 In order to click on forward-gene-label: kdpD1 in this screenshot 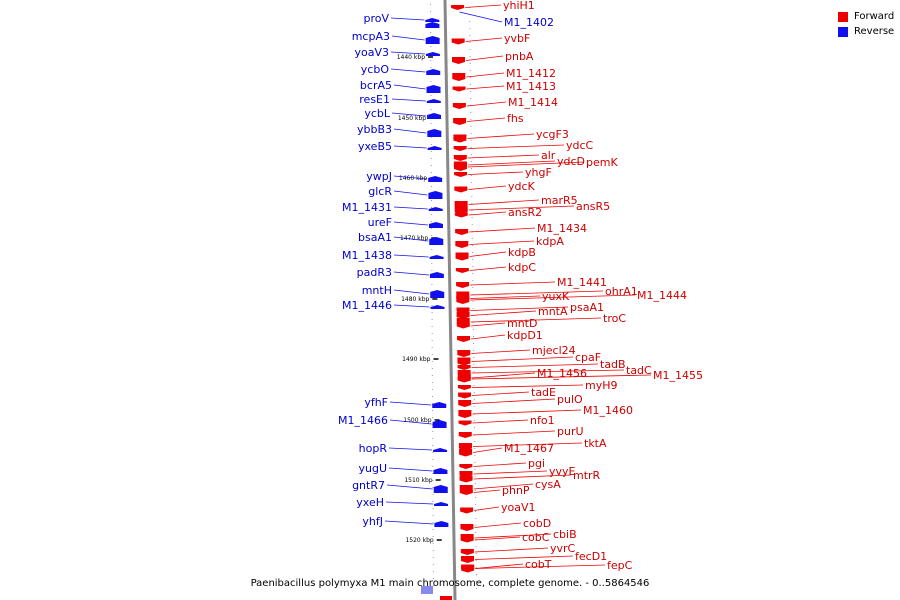, I will do `click(525, 335)`.